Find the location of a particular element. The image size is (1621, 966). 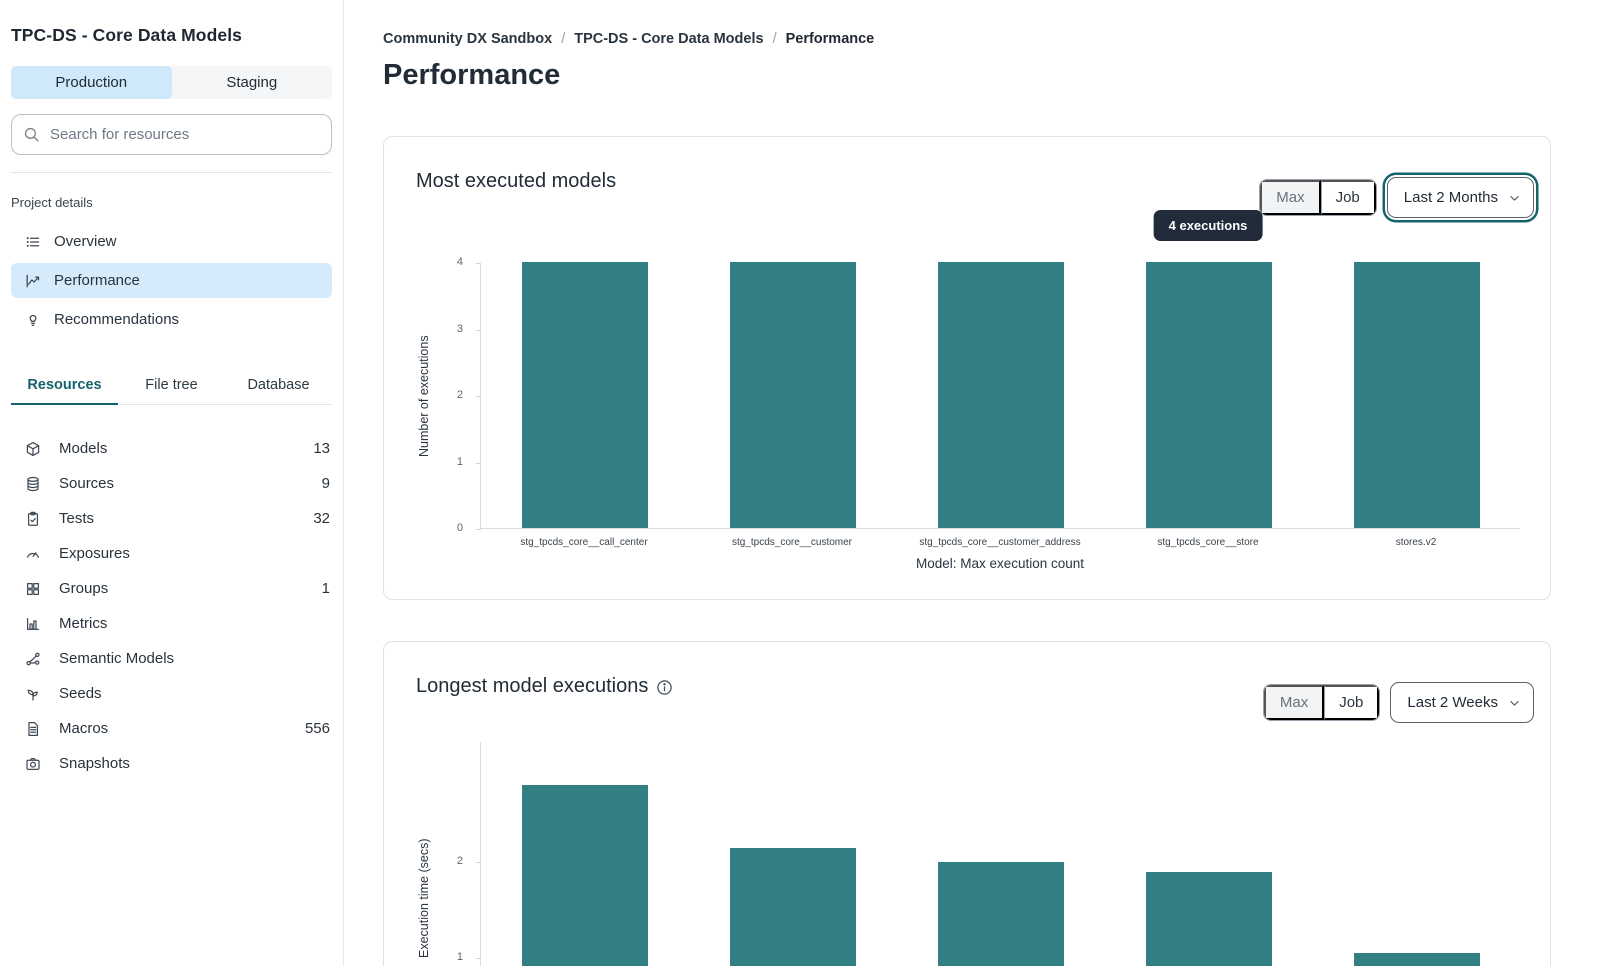

date-range-value: Last 2 Weeks is located at coordinates (1452, 702).